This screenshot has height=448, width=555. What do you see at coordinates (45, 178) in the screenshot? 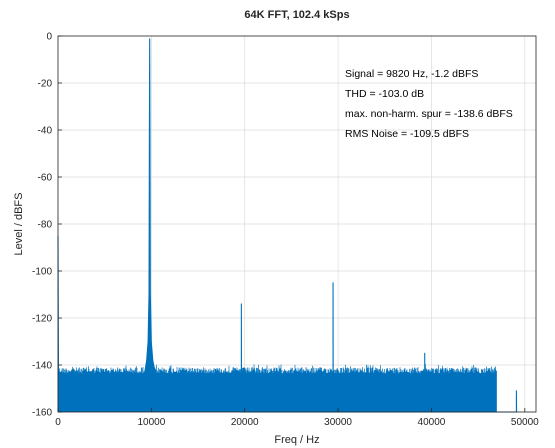
I see `y-tick-label: -60` at bounding box center [45, 178].